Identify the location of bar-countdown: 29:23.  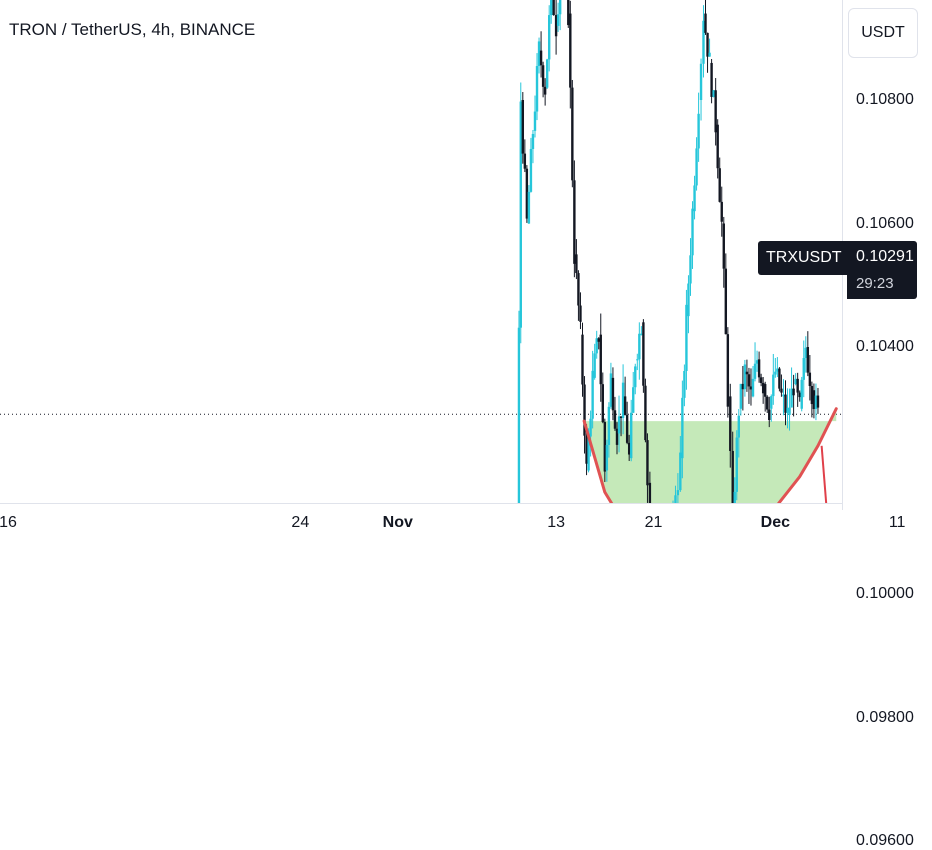
(875, 283).